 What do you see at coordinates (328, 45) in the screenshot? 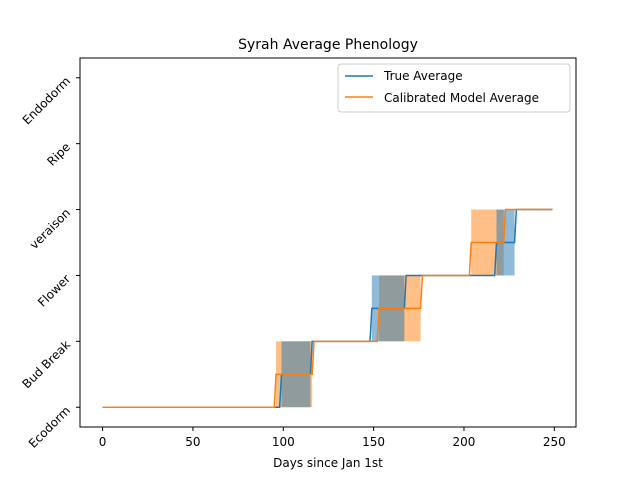
I see `chart-title: Syrah Average Phenology` at bounding box center [328, 45].